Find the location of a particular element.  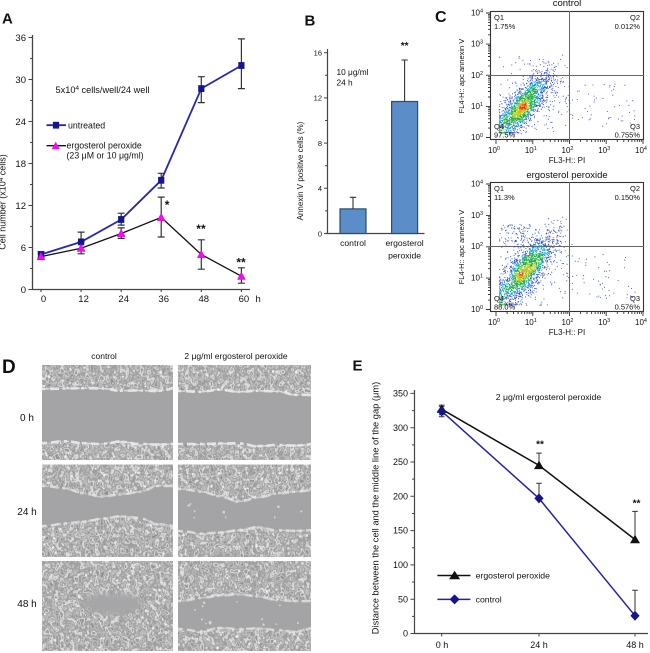

svg-text: B is located at coordinates (310, 21).